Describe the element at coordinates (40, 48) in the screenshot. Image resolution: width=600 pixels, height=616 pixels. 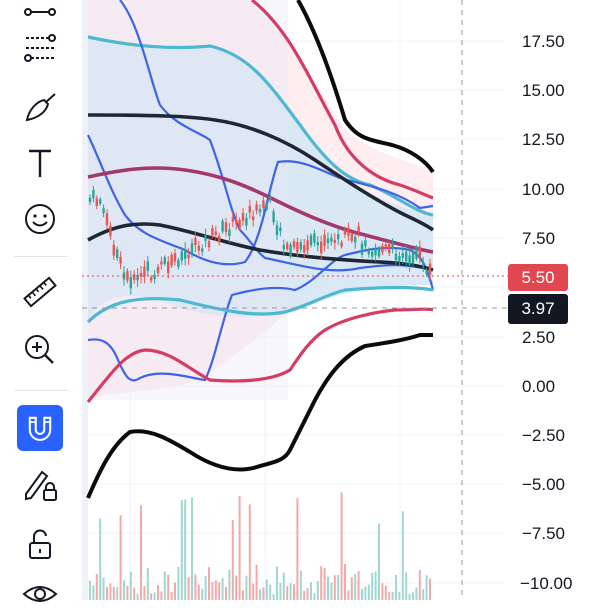
I see `fib-retracement-tool` at that location.